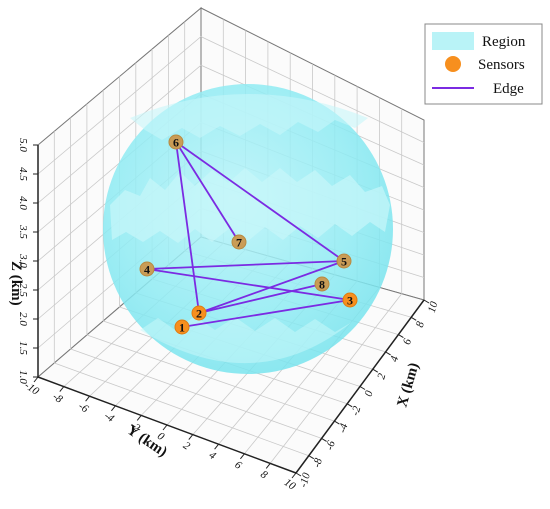 The height and width of the screenshot is (509, 550). I want to click on z-tick-label: 2.0, so click(23, 319).